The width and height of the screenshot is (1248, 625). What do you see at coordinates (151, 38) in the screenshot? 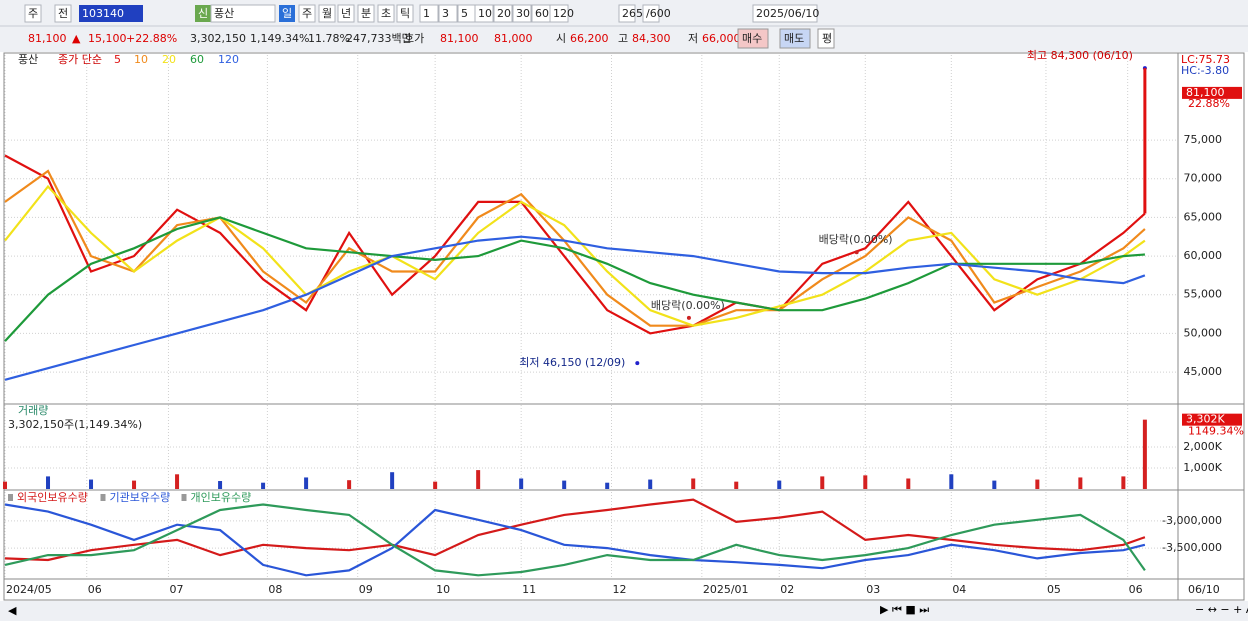
I see `quote-item: +22.88%` at bounding box center [151, 38].